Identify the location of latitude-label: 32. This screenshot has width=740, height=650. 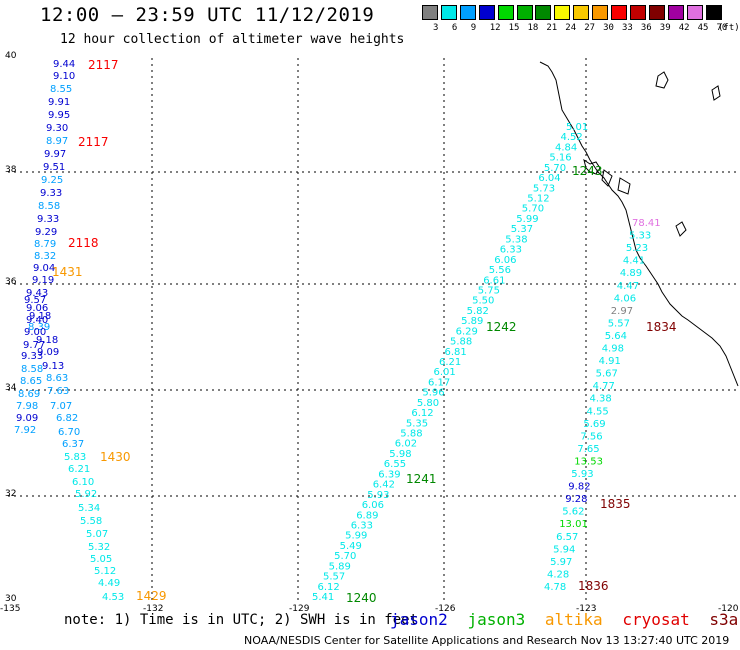
(10, 494).